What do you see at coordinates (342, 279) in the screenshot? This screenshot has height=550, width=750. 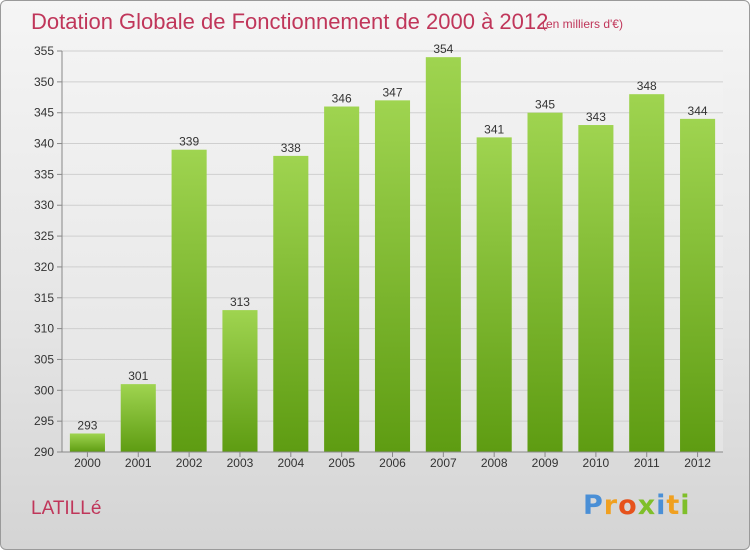 I see `bar-2005` at bounding box center [342, 279].